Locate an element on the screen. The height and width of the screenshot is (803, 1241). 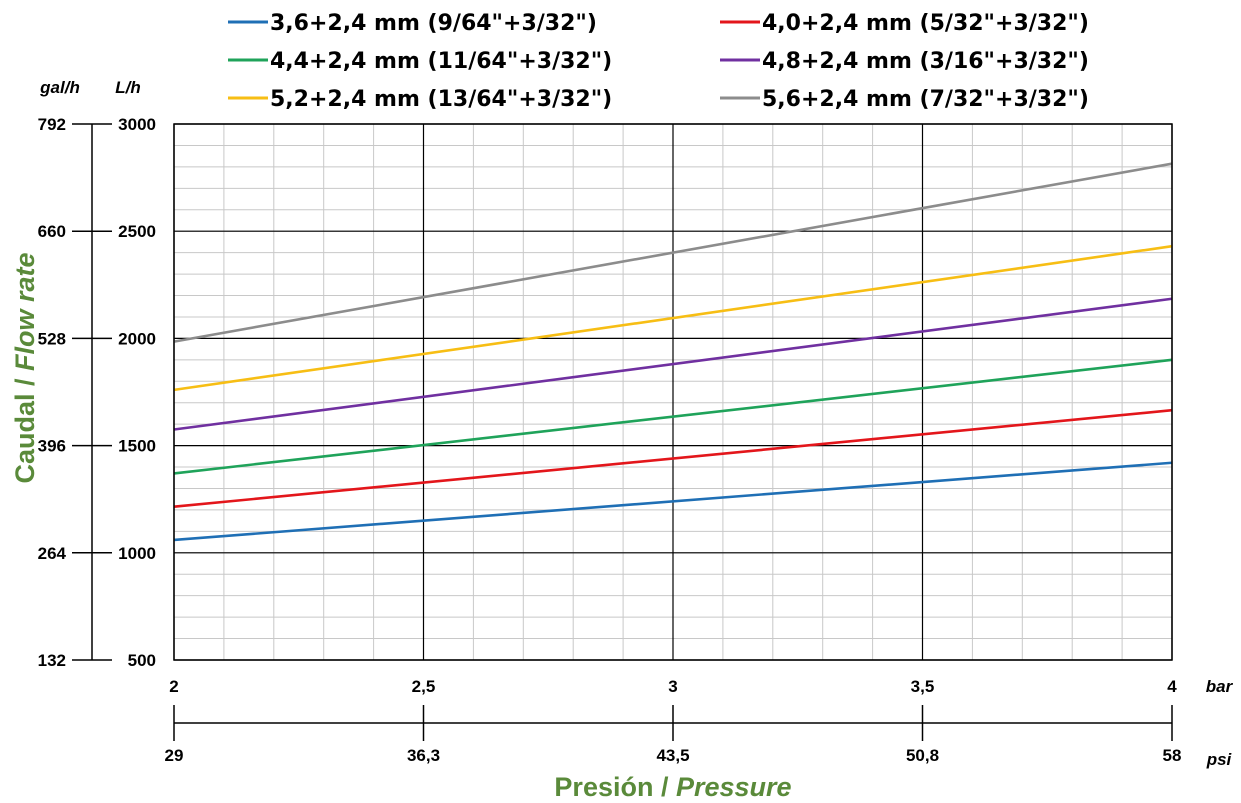
x-tick-label-secondary: 43,5 is located at coordinates (672, 755).